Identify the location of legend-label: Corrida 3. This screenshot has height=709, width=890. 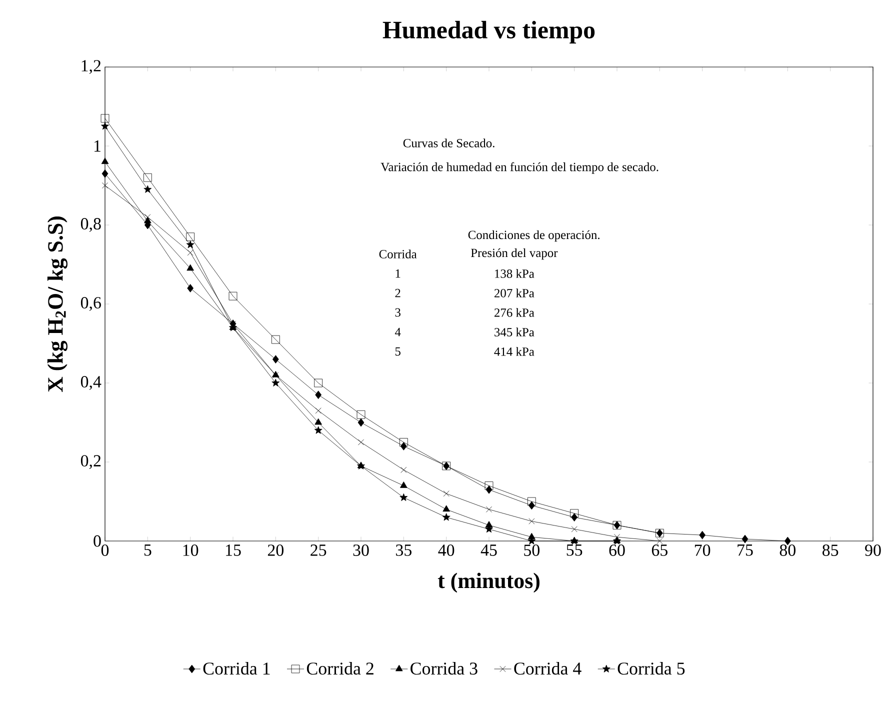
(444, 668).